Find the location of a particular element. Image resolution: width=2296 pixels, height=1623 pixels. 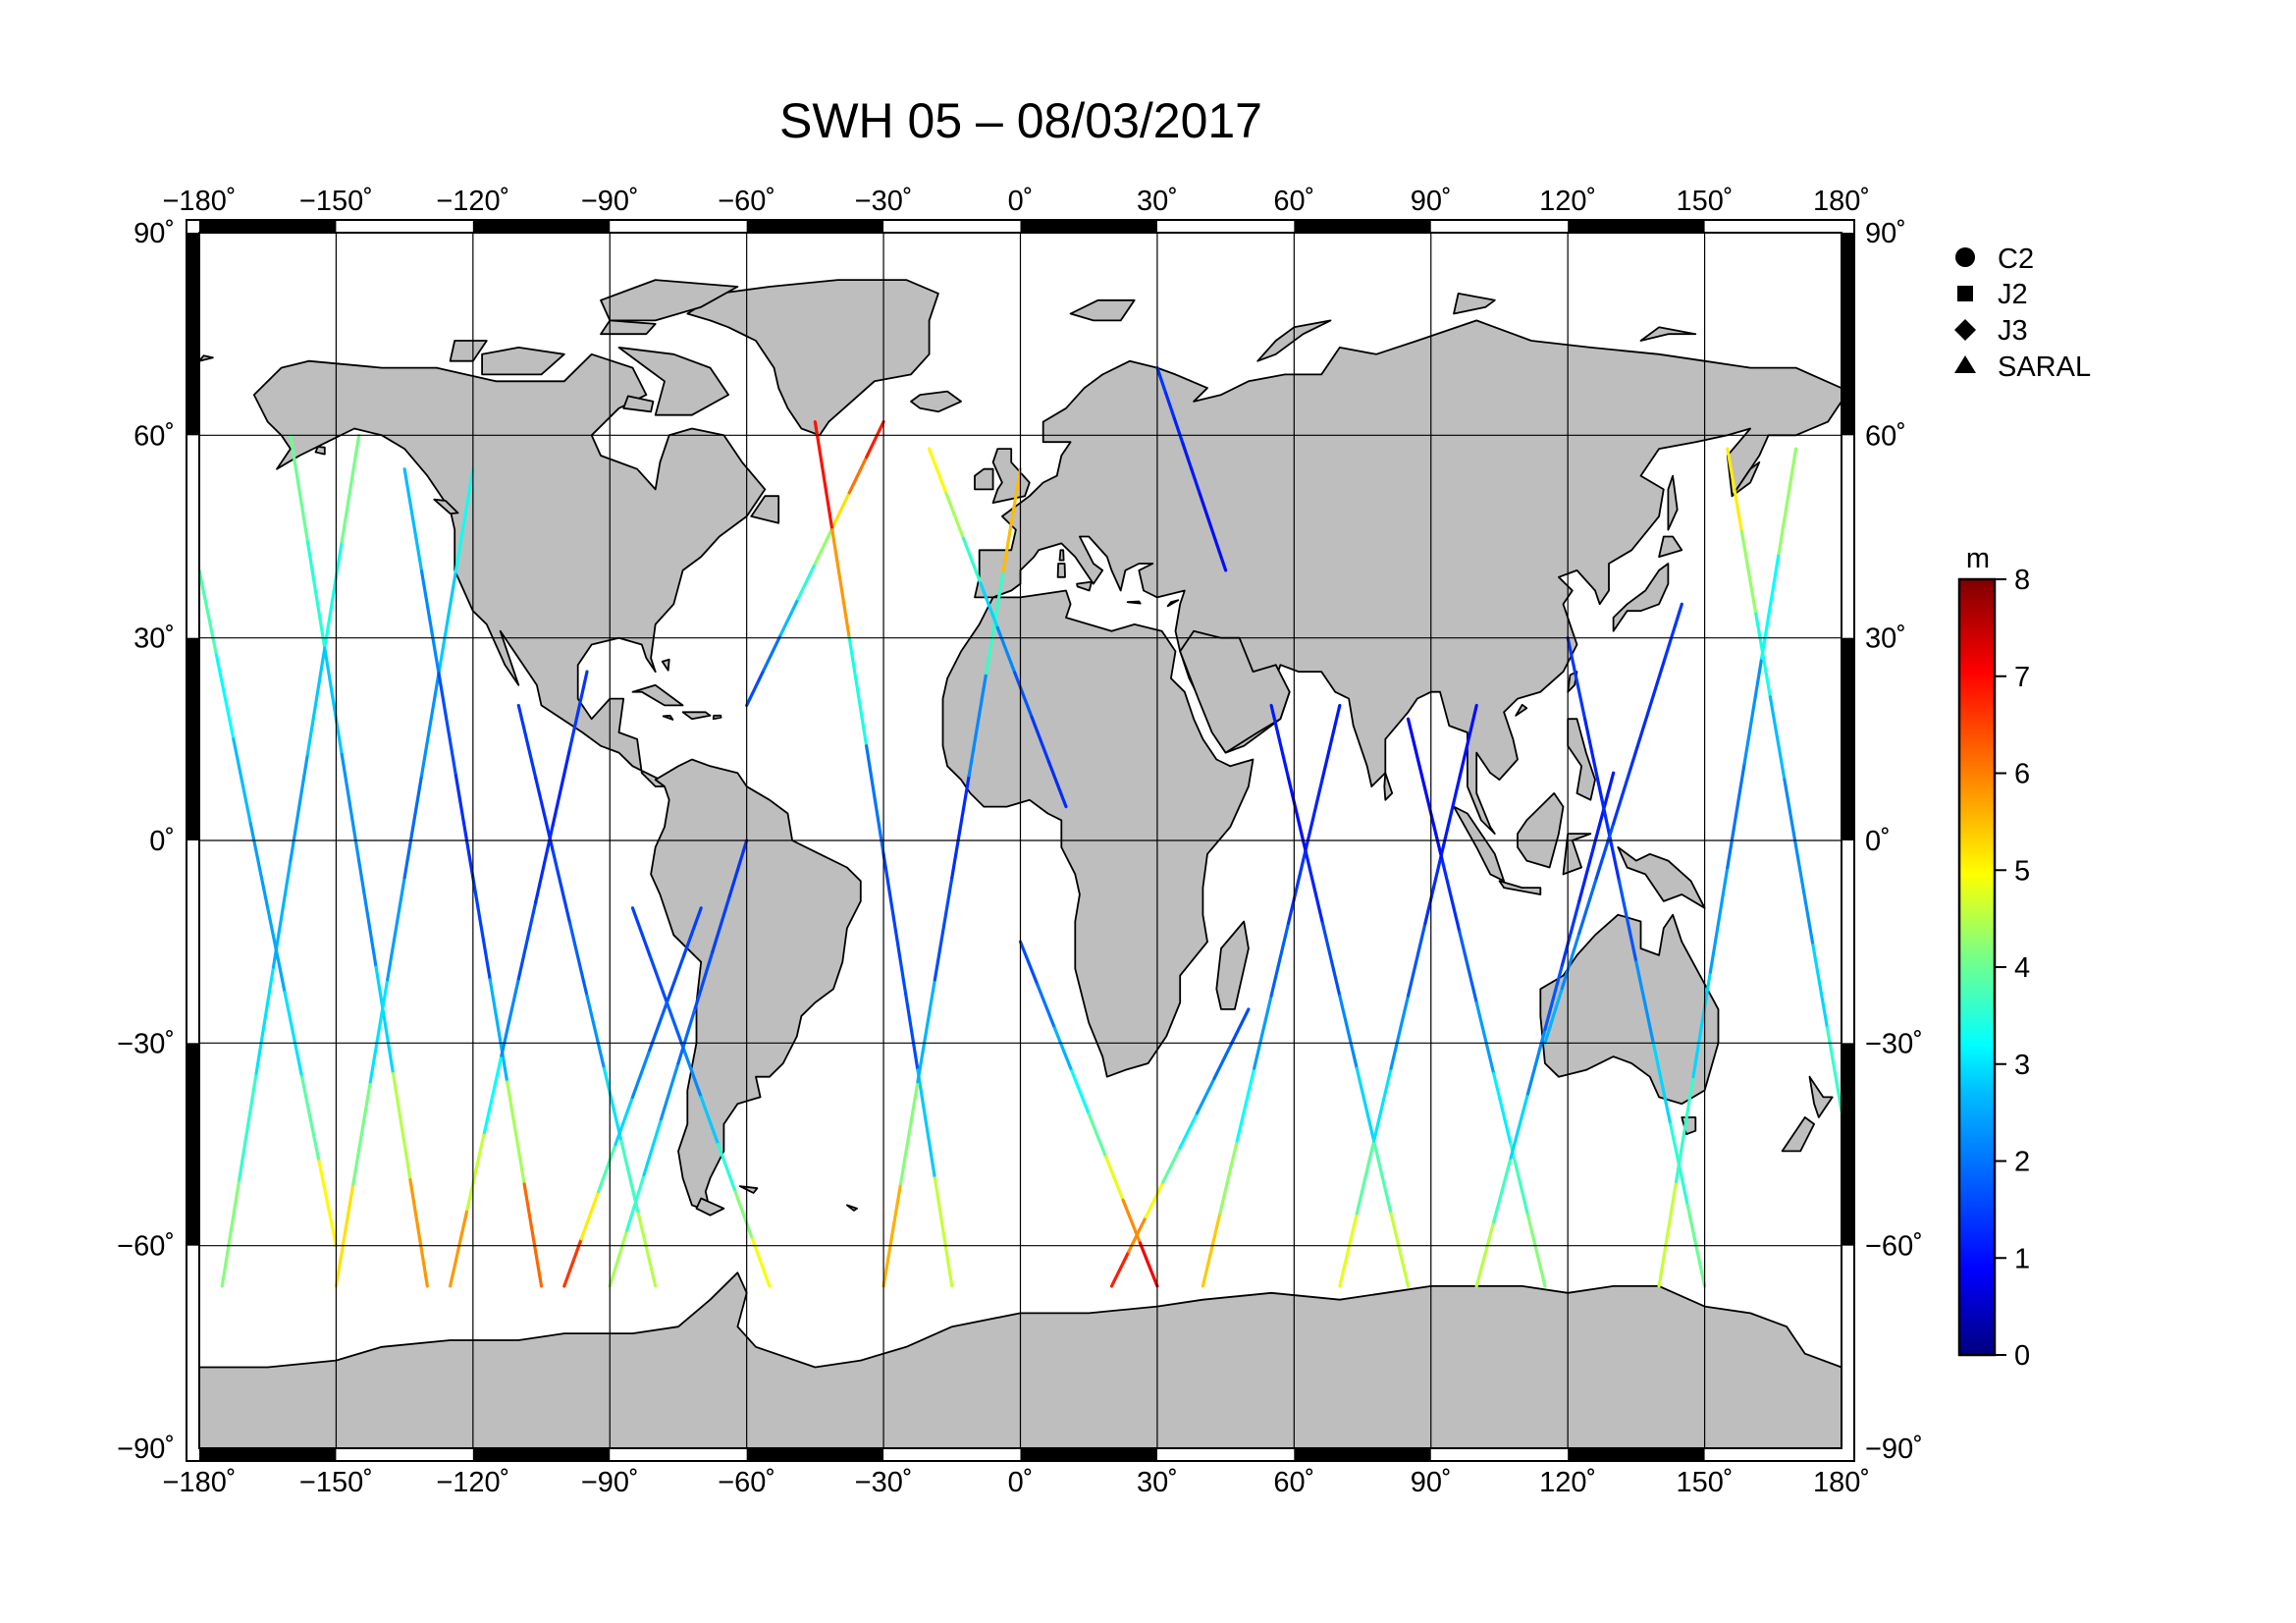

lat-tick-label-right: −60˚ is located at coordinates (1894, 1247).